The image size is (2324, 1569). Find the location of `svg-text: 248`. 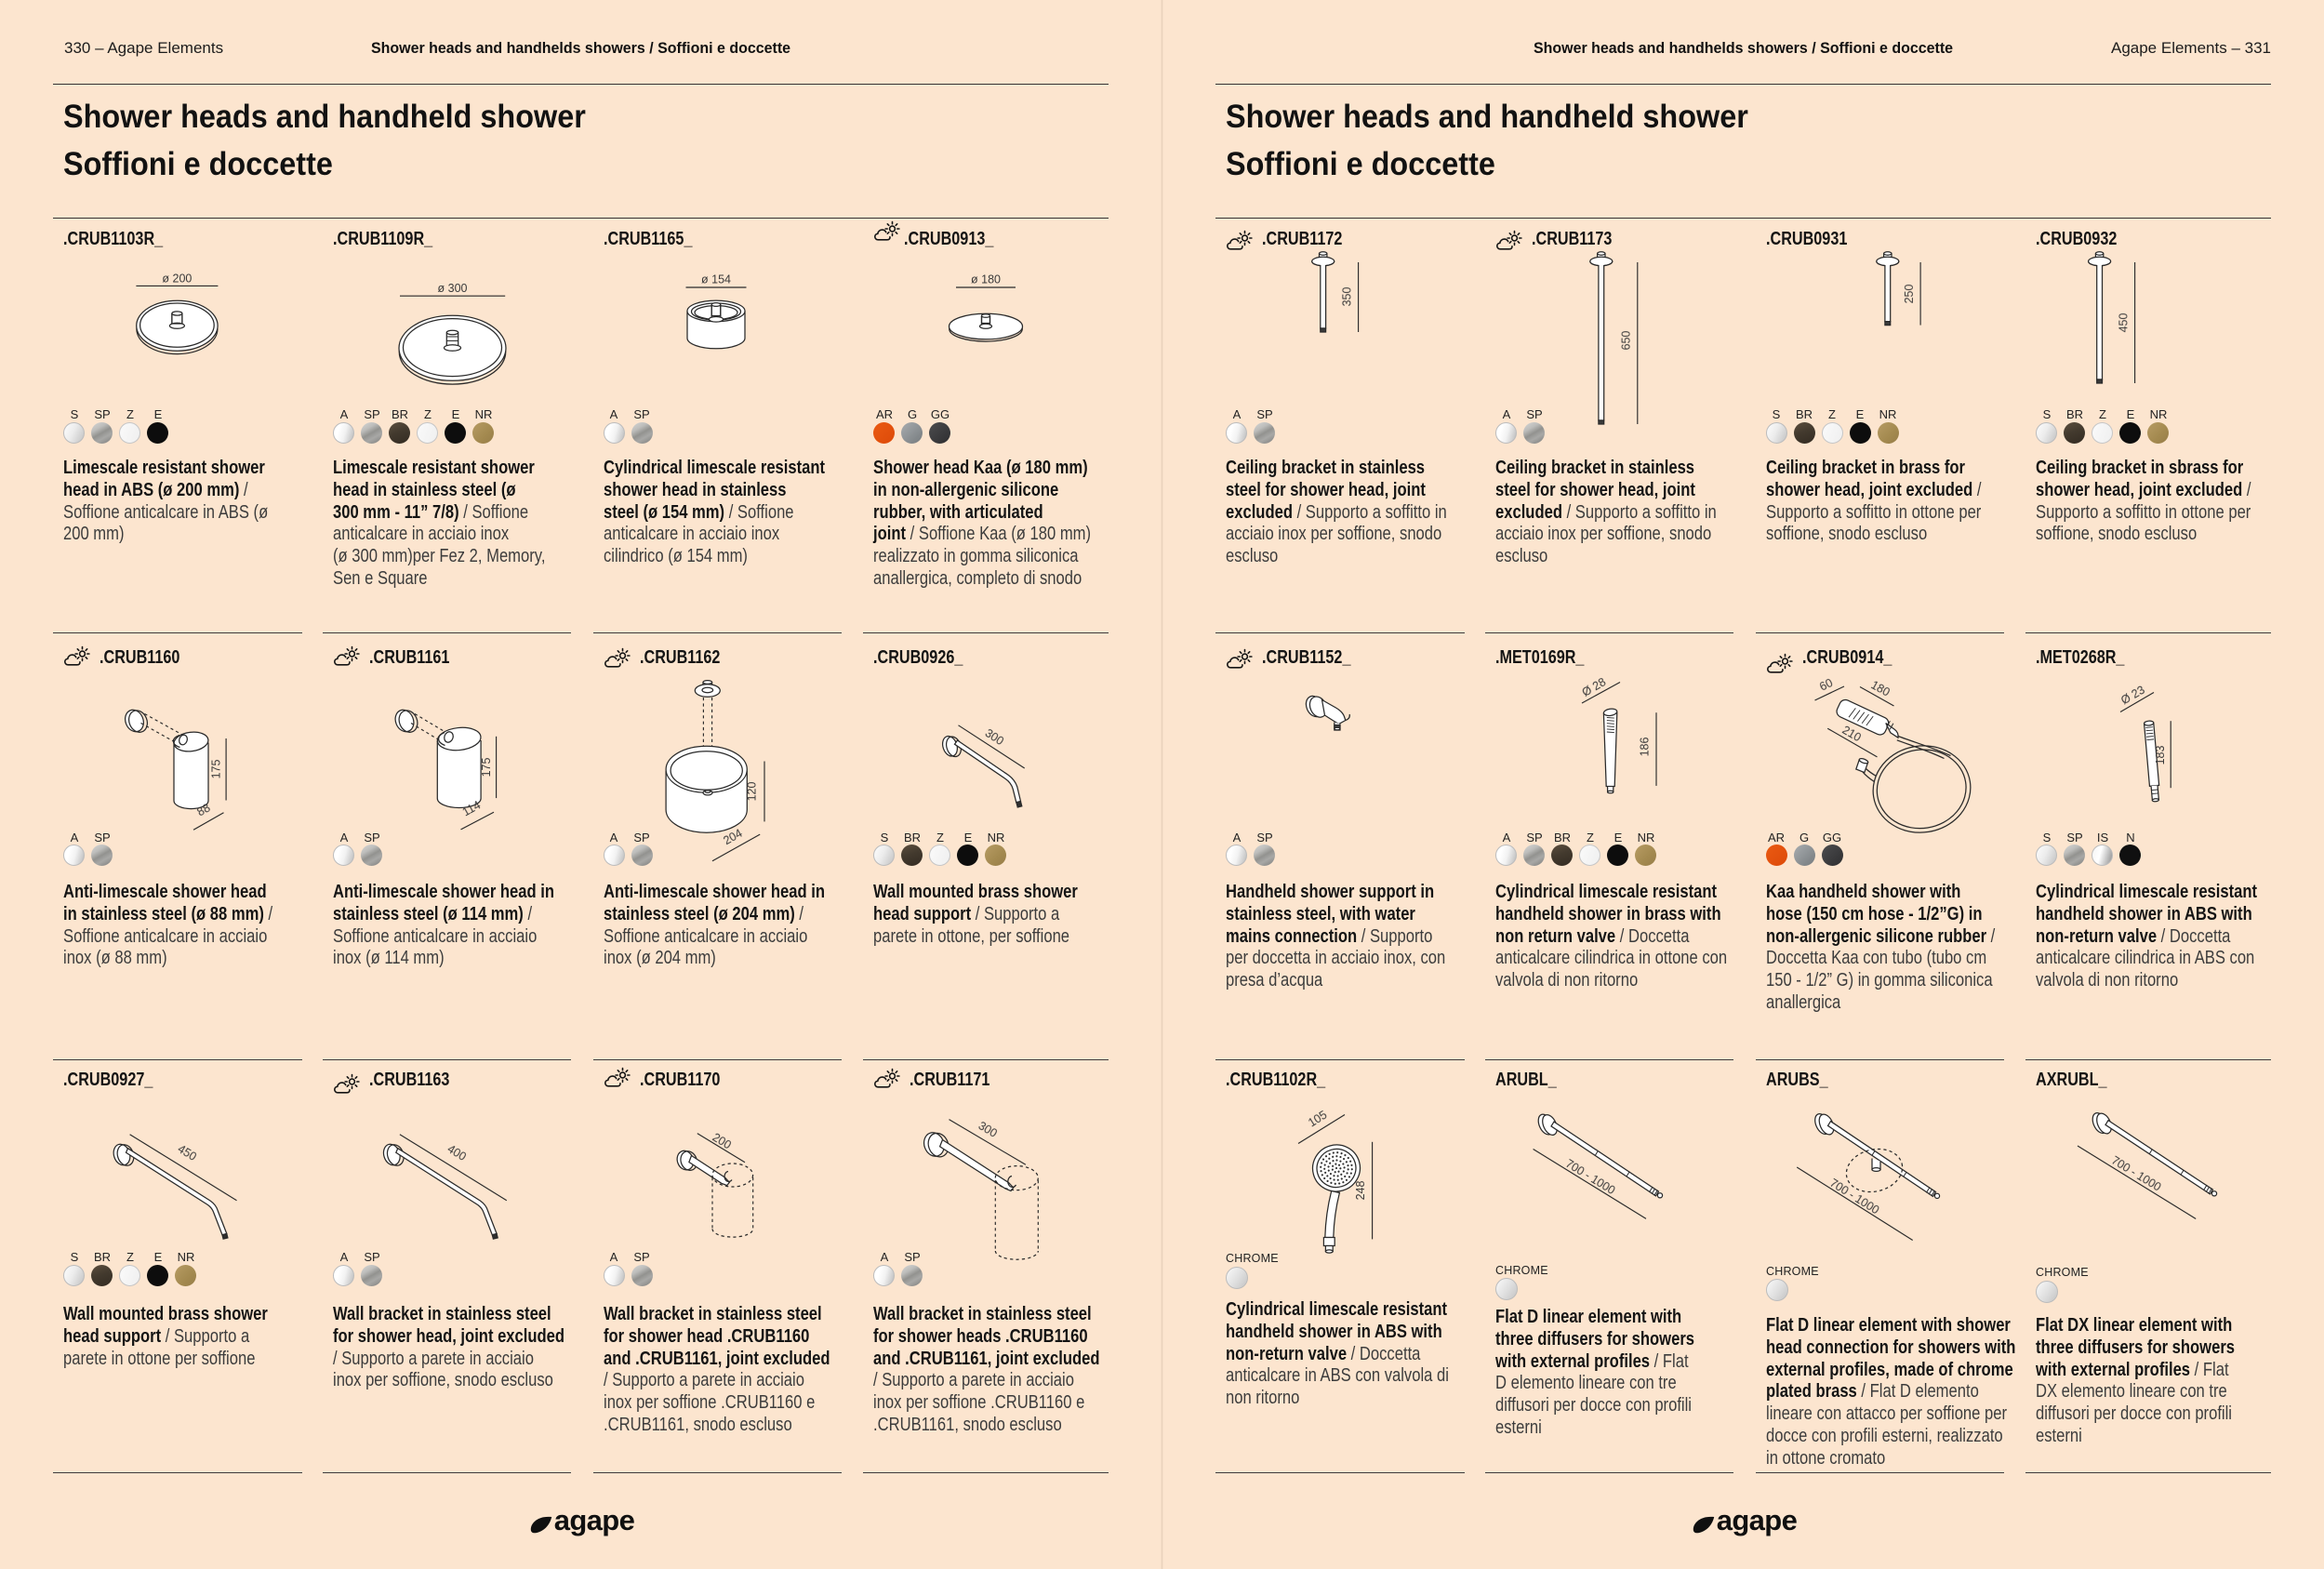

svg-text: 248 is located at coordinates (1360, 1191).